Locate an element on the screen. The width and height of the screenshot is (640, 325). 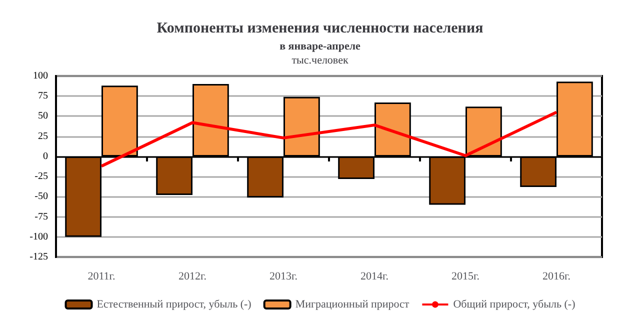
y-tick-label: -25 is located at coordinates (41, 176).